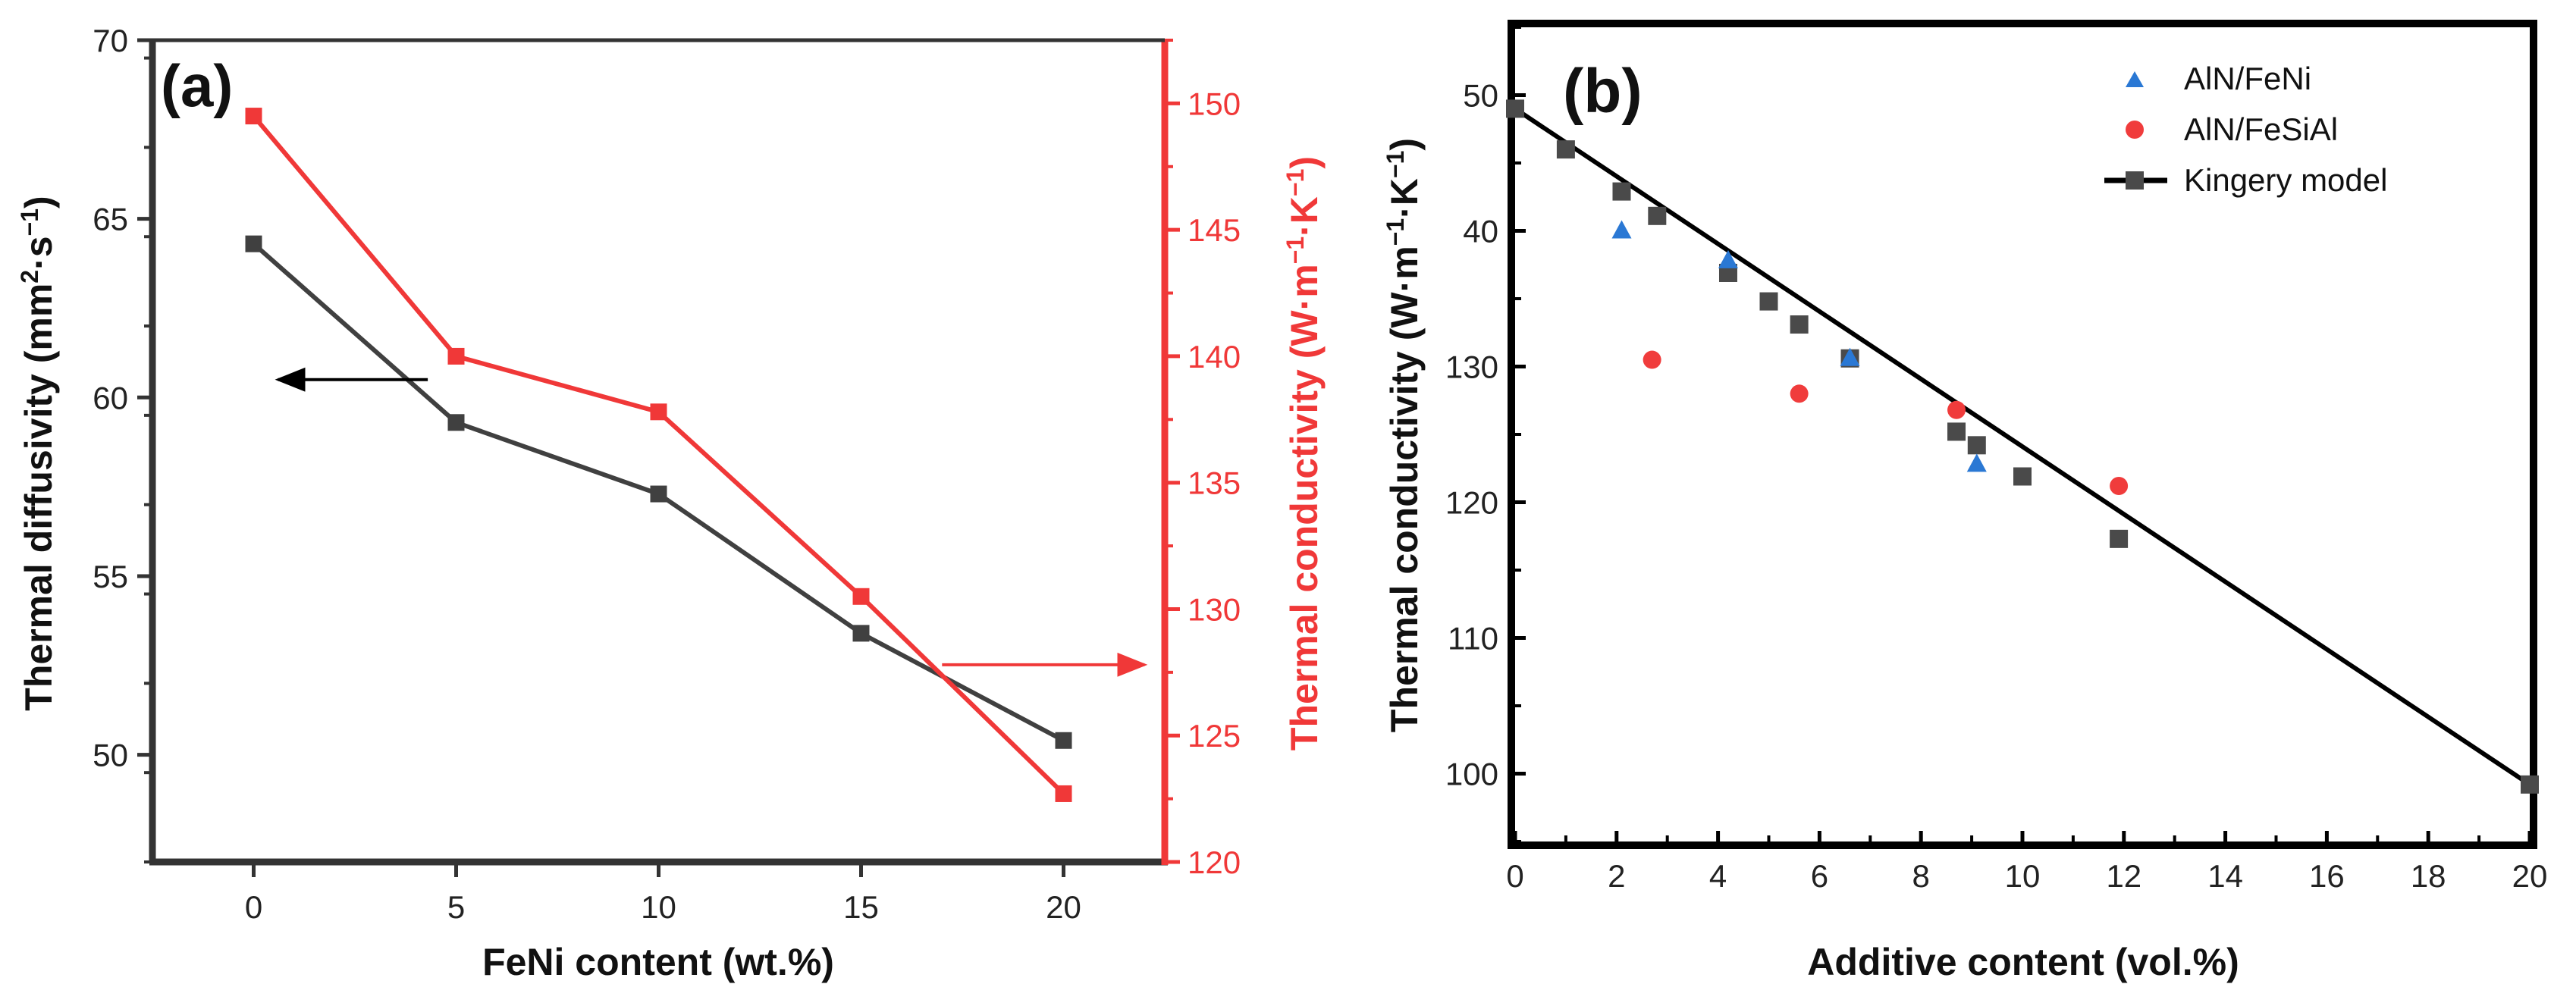 This screenshot has width=2576, height=1006. Describe the element at coordinates (861, 907) in the screenshot. I see `panel-a-x-tick-label: 15` at that location.